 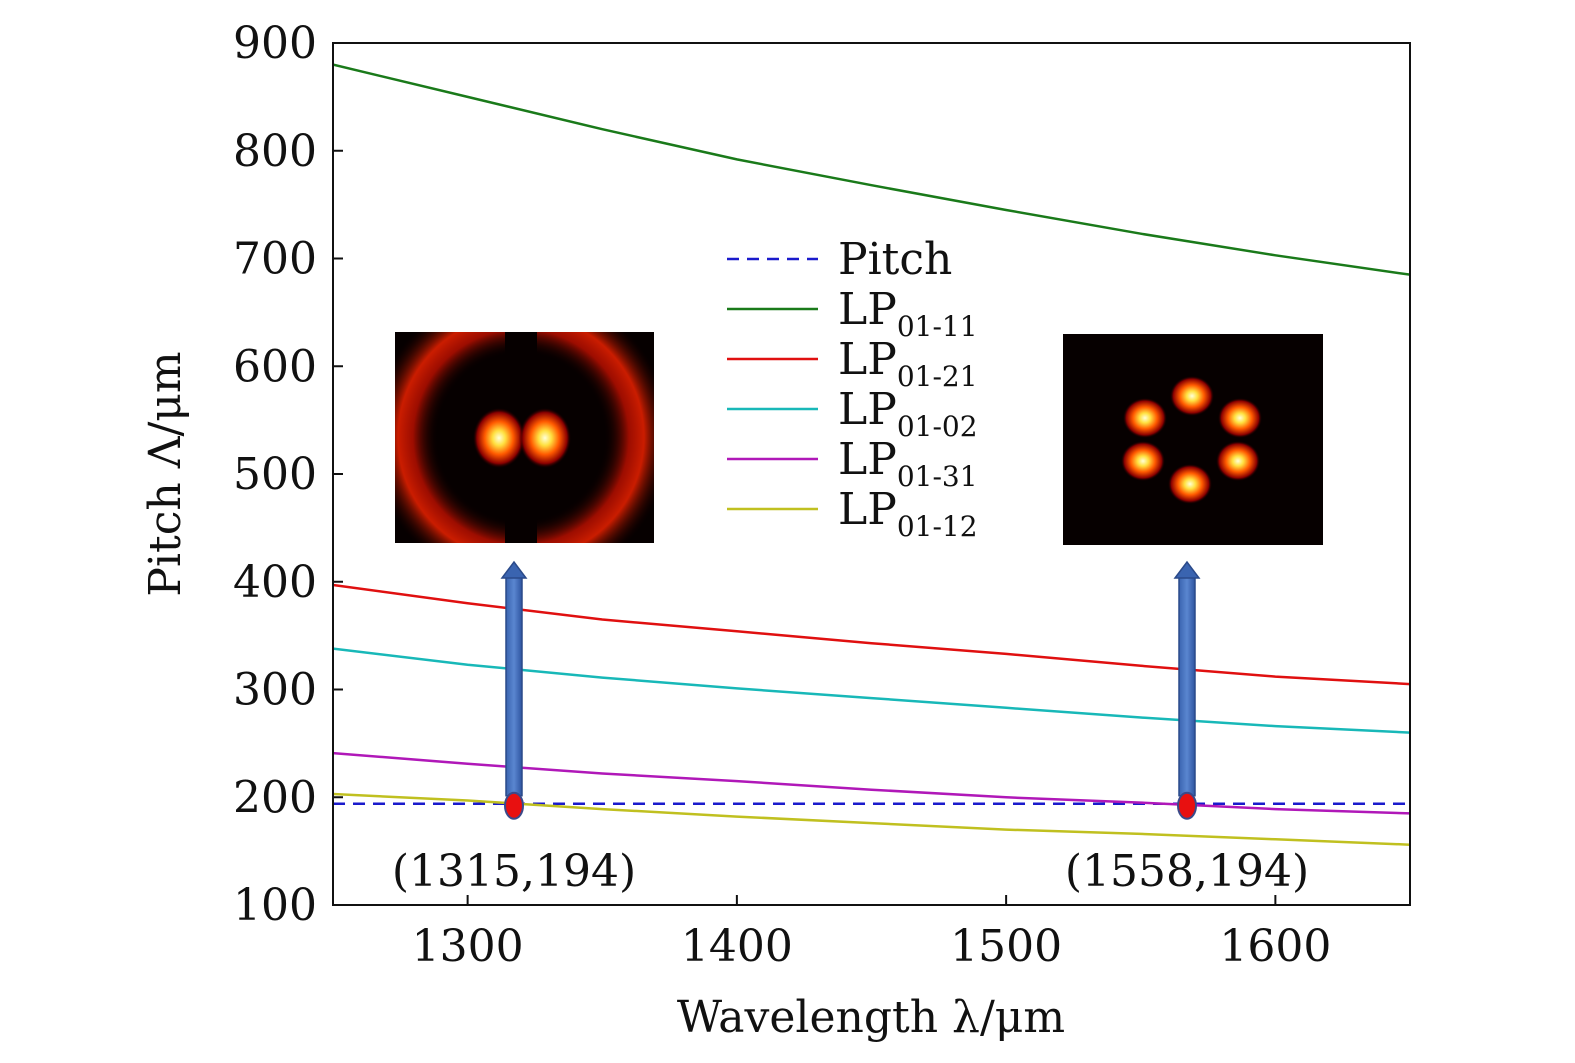 What do you see at coordinates (275, 259) in the screenshot?
I see `y-tick-label: 700` at bounding box center [275, 259].